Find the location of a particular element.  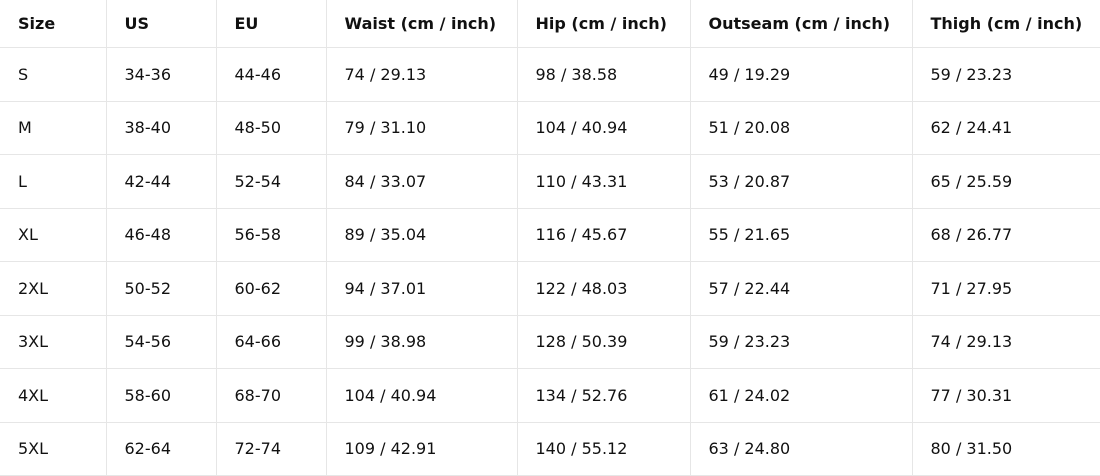

table-cell: 109 / 42.91 is located at coordinates (421, 448).